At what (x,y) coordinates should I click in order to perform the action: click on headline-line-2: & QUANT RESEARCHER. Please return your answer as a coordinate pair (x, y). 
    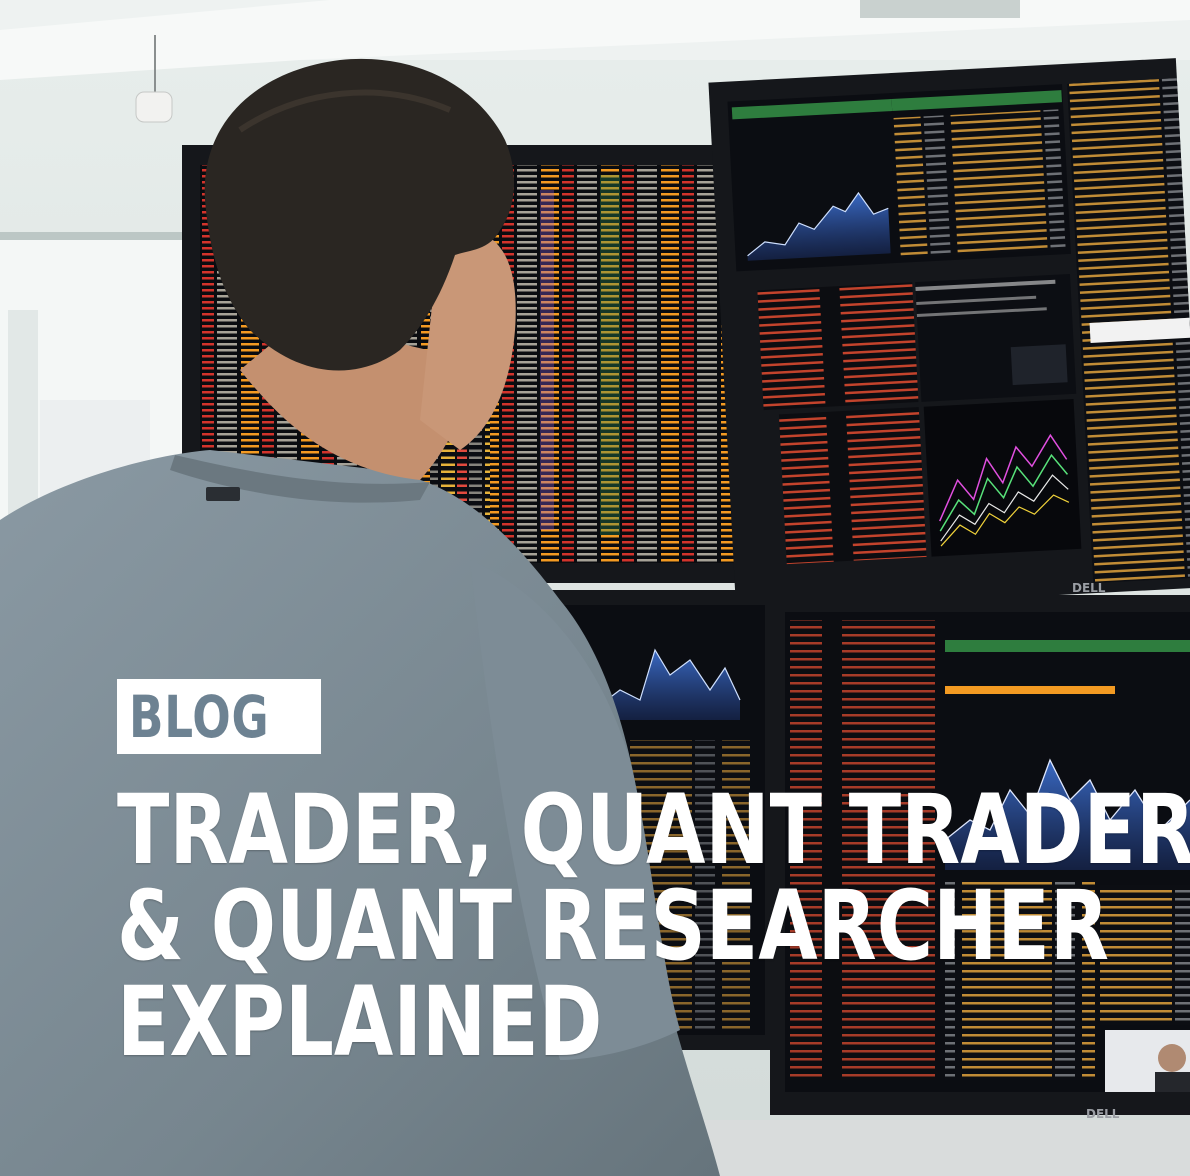
    Looking at the image, I should click on (613, 926).